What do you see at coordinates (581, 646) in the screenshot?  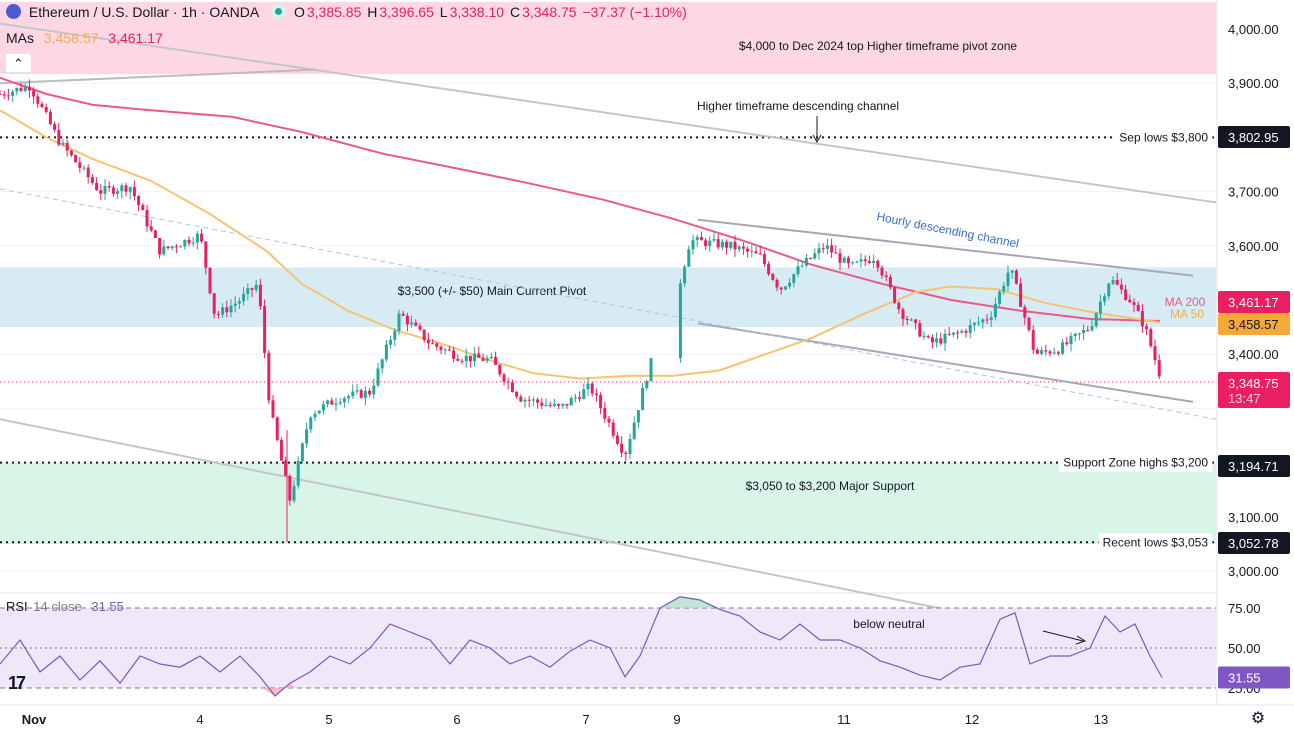 I see `rsi-line` at bounding box center [581, 646].